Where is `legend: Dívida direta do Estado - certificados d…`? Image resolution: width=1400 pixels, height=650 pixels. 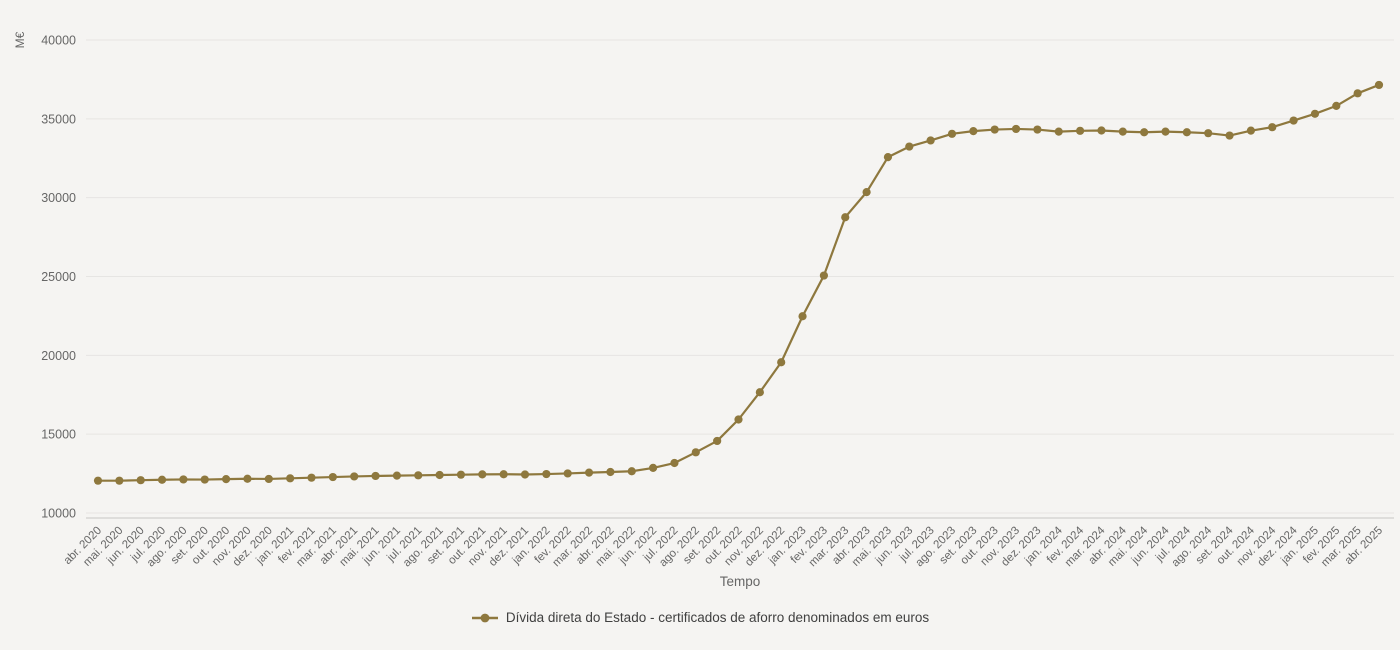
legend: Dívida direta do Estado - certificados d… is located at coordinates (700, 617).